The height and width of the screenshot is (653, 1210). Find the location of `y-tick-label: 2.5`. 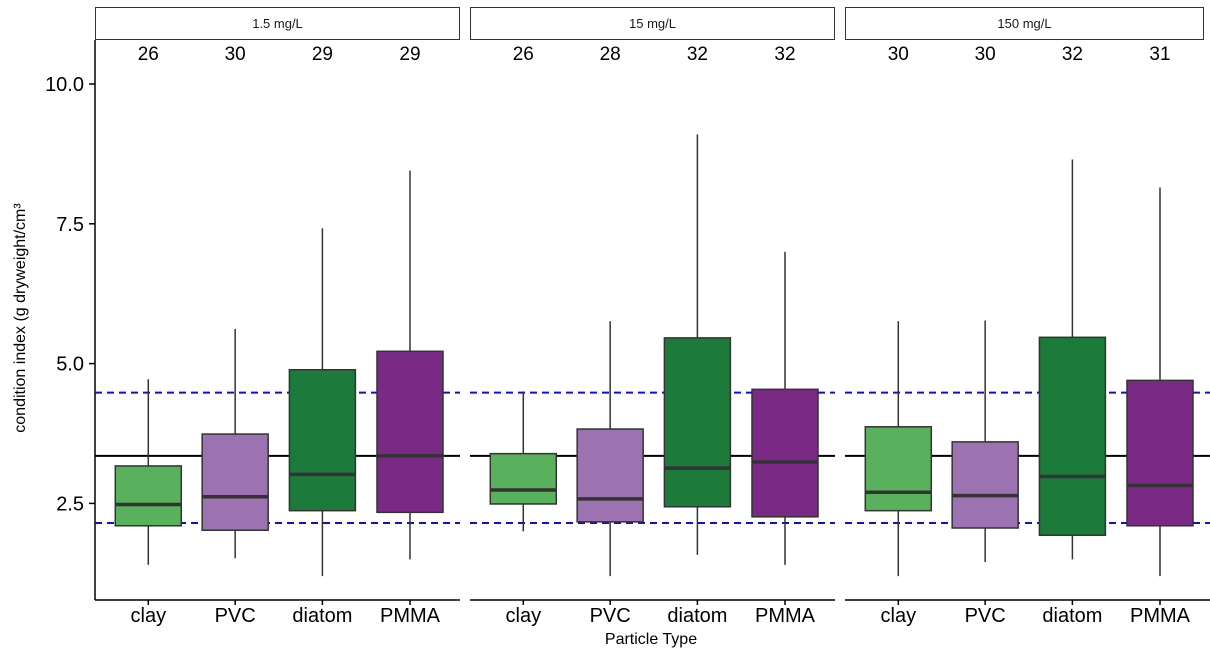

y-tick-label: 2.5 is located at coordinates (70, 504).